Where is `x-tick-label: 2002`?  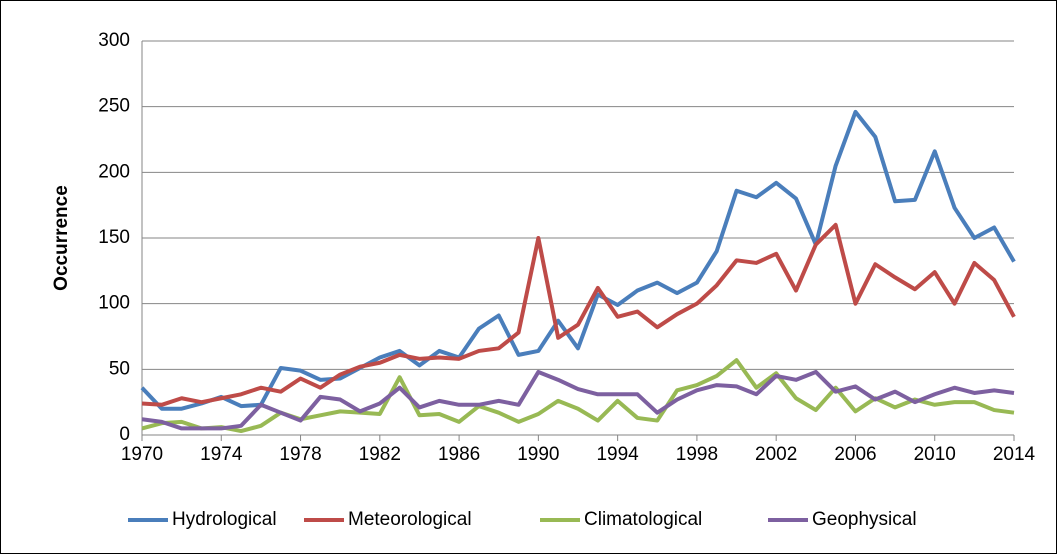
x-tick-label: 2002 is located at coordinates (776, 454).